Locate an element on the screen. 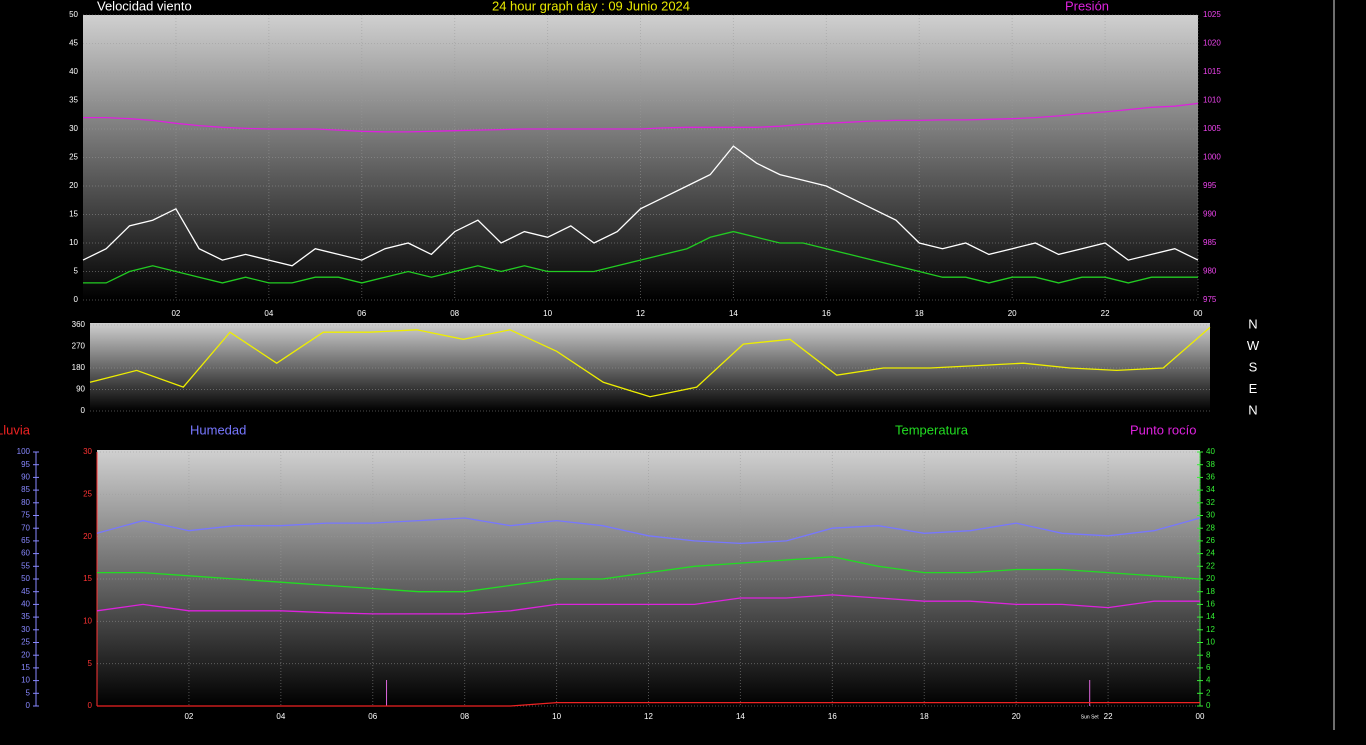  annotation-label: Sun Set is located at coordinates (1090, 717).